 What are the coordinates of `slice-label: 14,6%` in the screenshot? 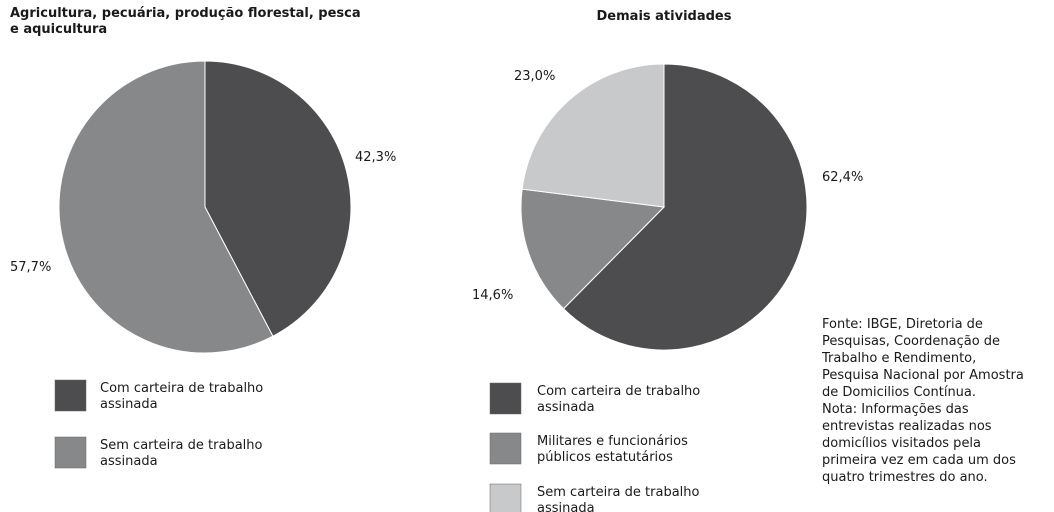 It's located at (493, 295).